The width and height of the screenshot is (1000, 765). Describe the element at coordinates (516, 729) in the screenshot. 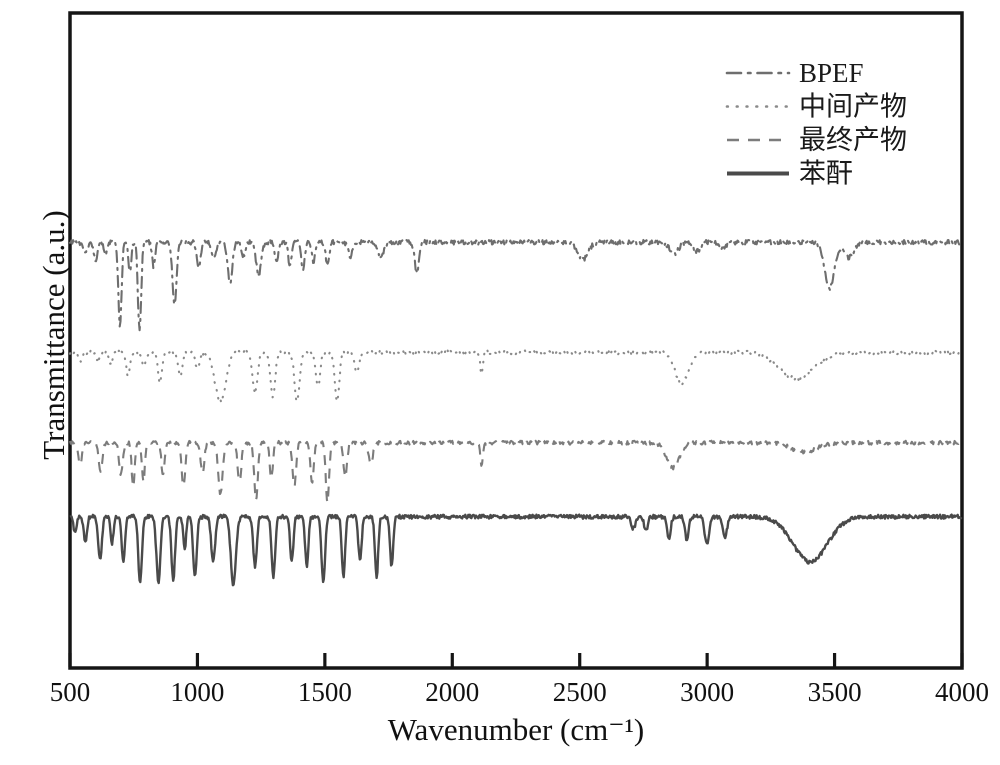

I see `x-axis-label: Wavenumber (cm⁻¹)` at that location.